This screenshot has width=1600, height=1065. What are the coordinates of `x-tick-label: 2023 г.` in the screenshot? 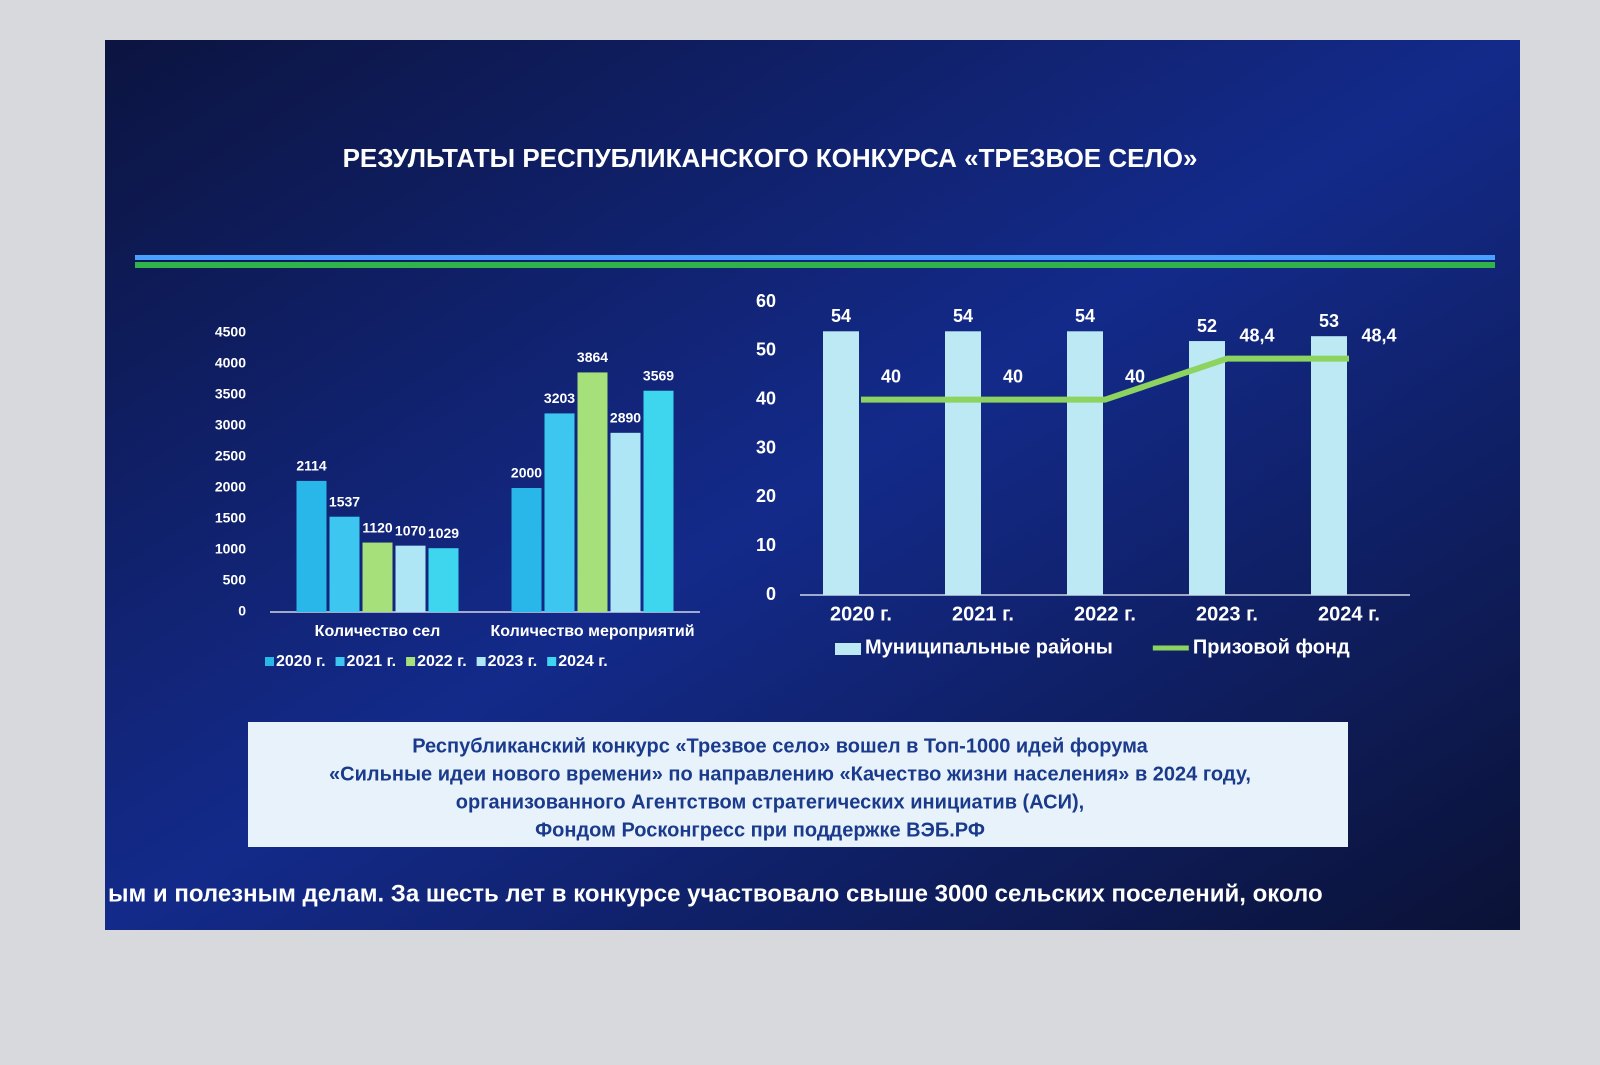 It's located at (1227, 614).